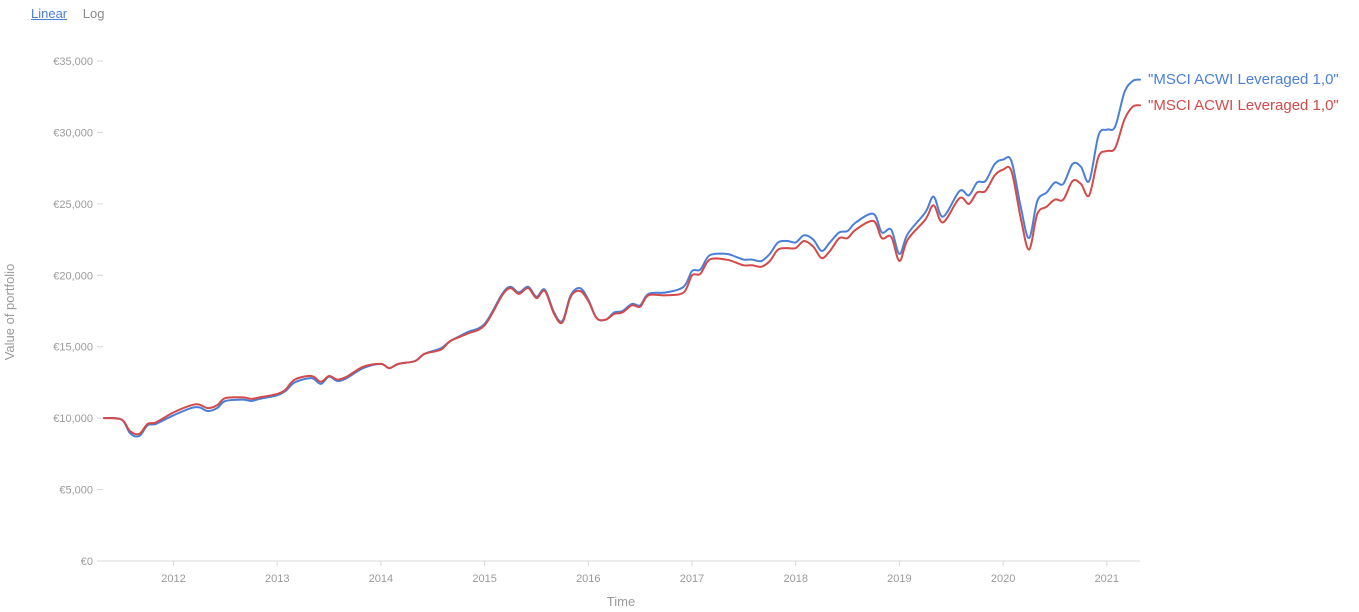  What do you see at coordinates (588, 579) in the screenshot?
I see `x-tick-label: 2016` at bounding box center [588, 579].